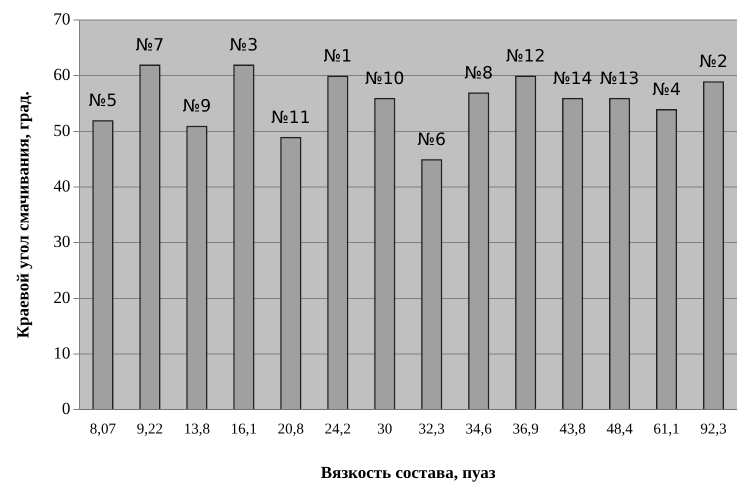  I want to click on x-tick-label: 20,8, so click(291, 430).